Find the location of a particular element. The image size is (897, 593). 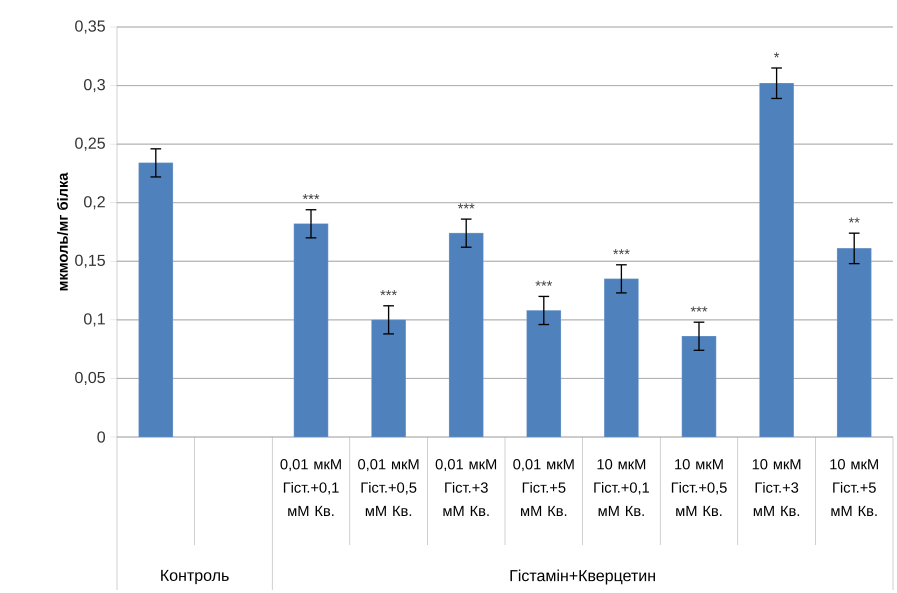

x-tick-label: 0,01 мкМ Гіст.+5 мМ Кв. is located at coordinates (543, 487).